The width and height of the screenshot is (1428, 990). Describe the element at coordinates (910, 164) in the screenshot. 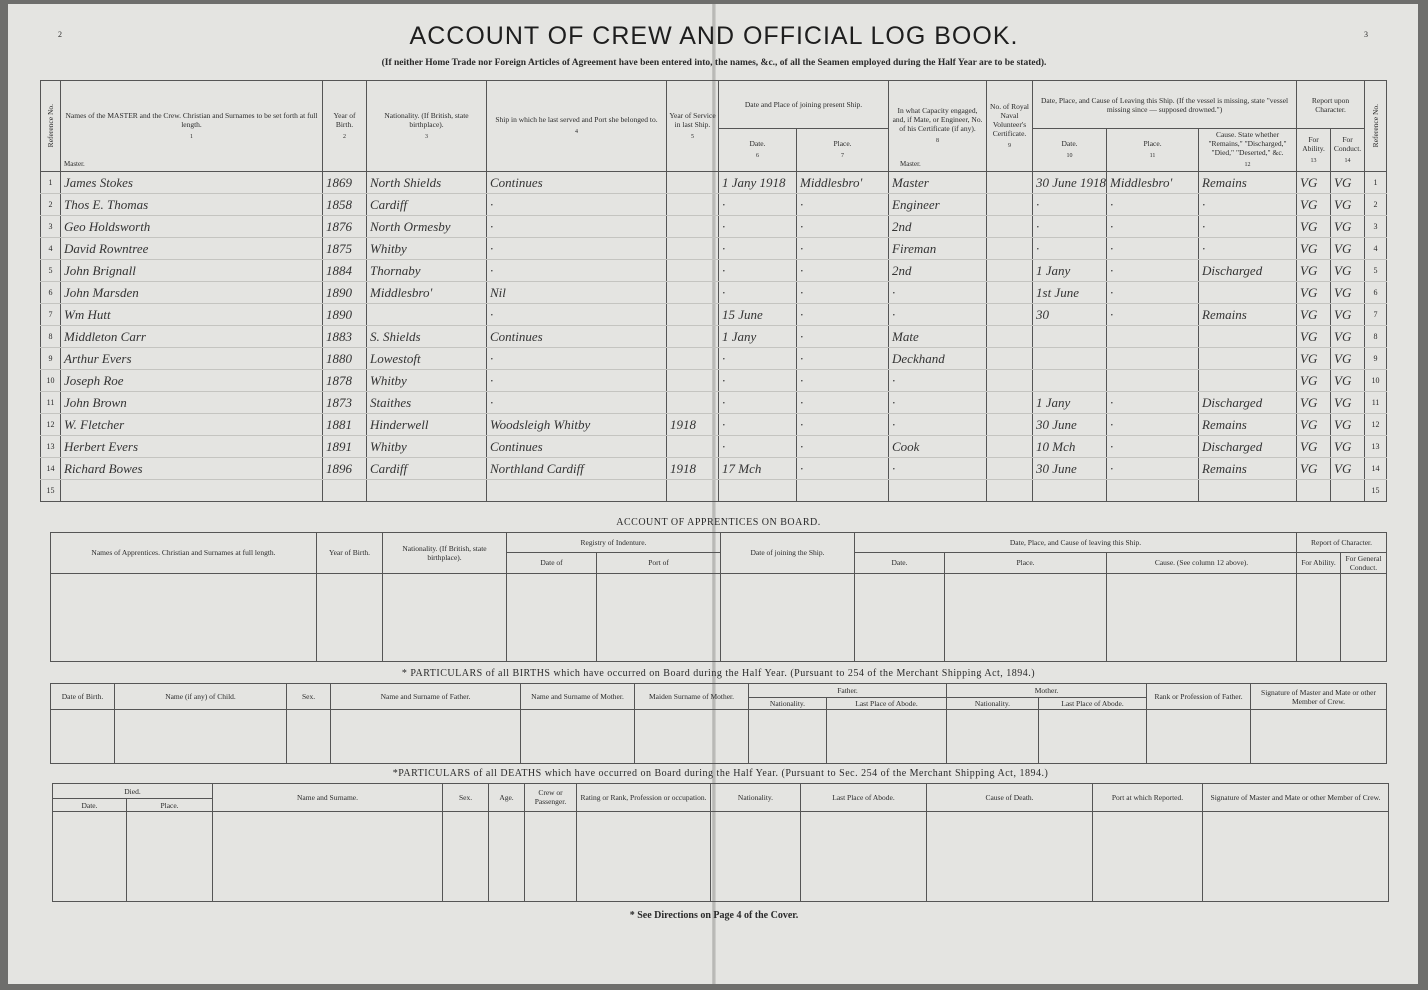

I see `master-note: Master.` at that location.